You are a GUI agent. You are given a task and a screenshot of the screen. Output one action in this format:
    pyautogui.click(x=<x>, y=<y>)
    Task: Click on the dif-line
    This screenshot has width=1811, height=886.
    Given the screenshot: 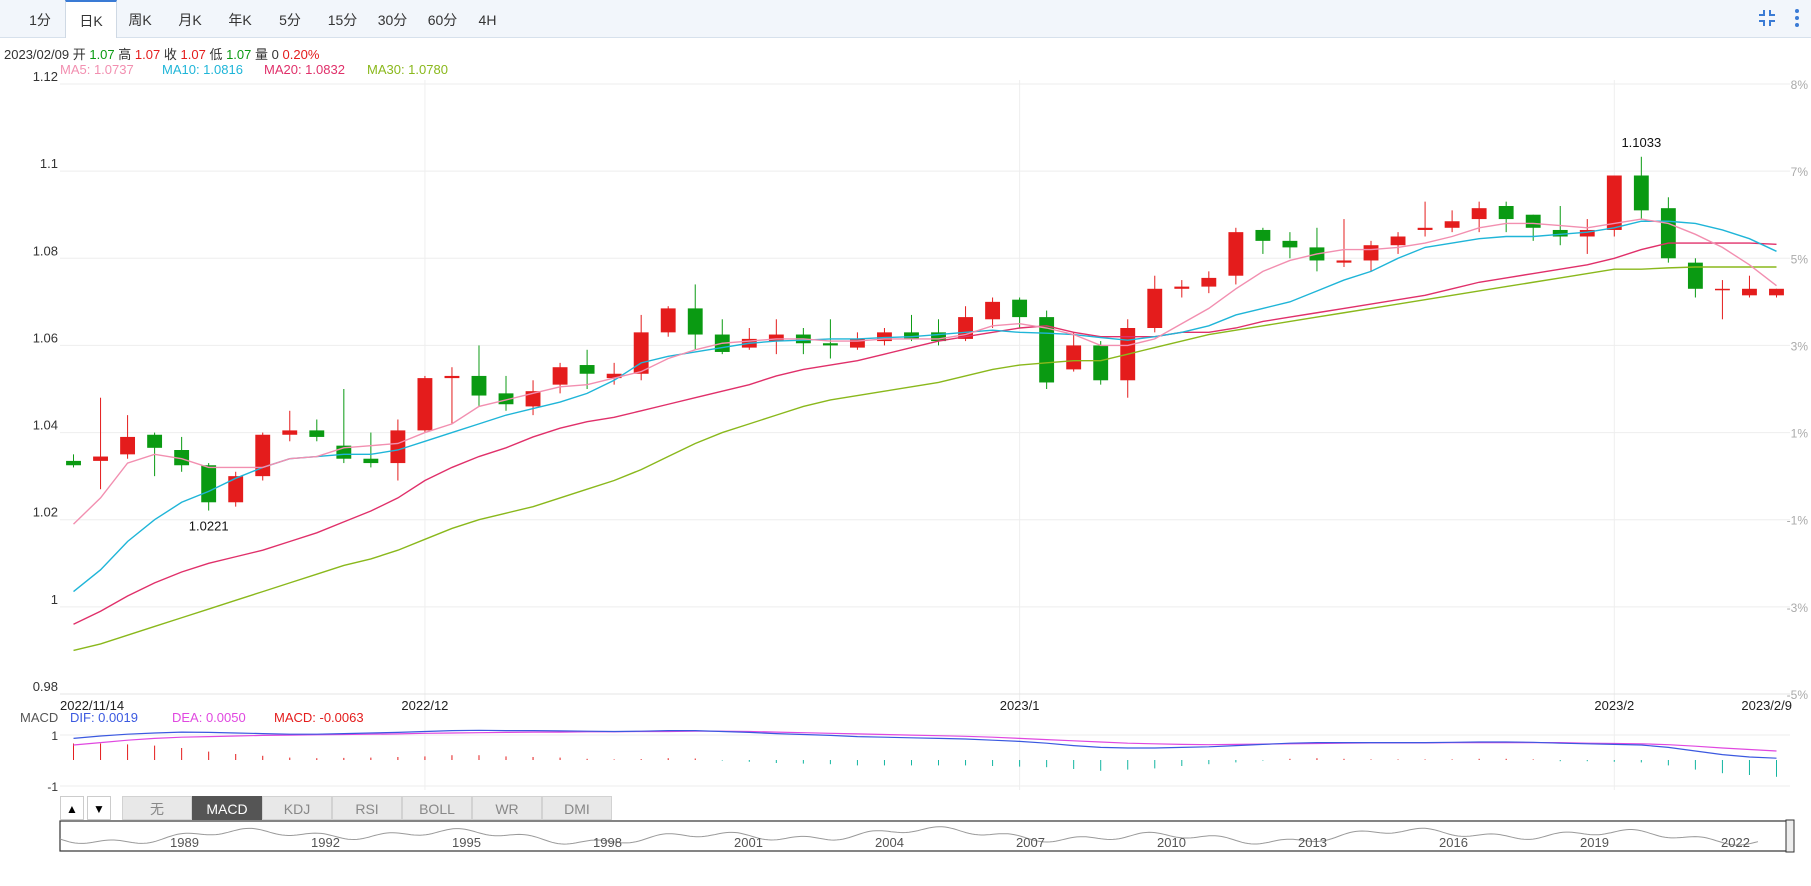 What is the action you would take?
    pyautogui.click(x=925, y=744)
    